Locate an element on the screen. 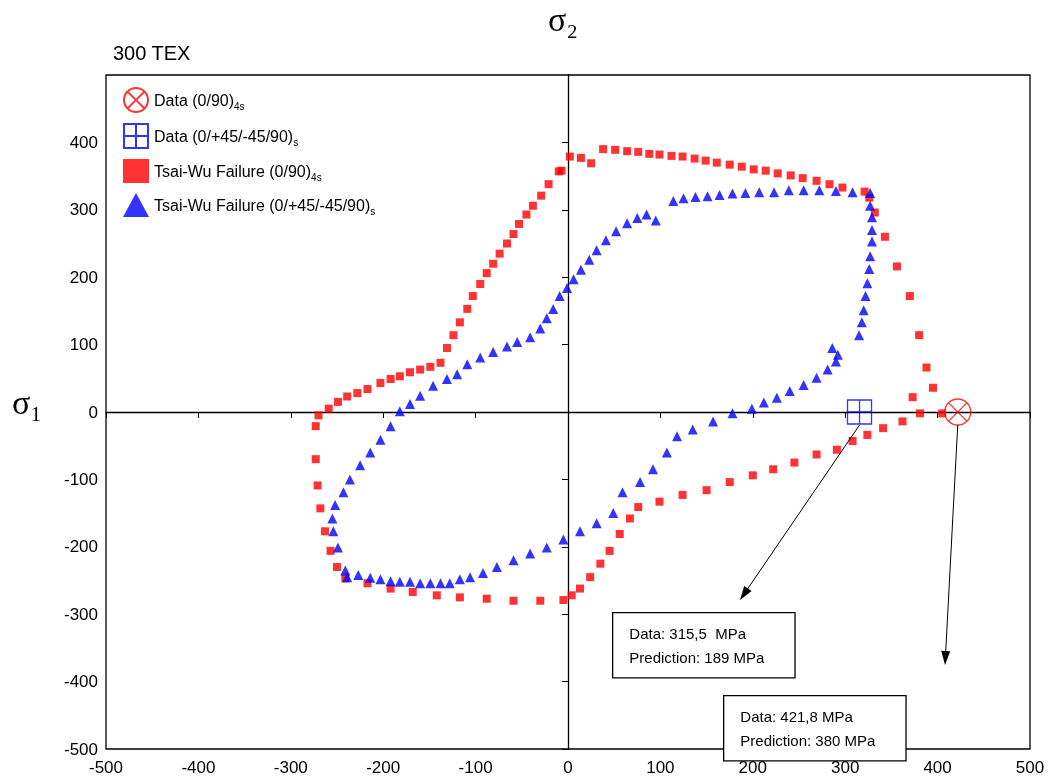 This screenshot has width=1056, height=776. chart-title: 300 TEX is located at coordinates (152, 53).